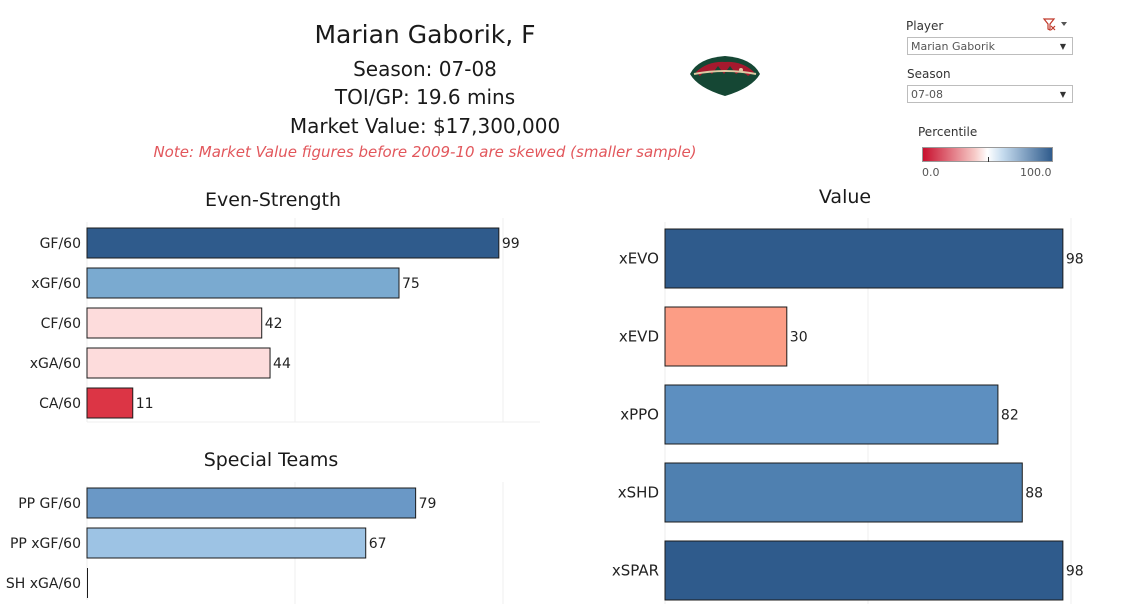 The width and height of the screenshot is (1122, 604). Describe the element at coordinates (274, 324) in the screenshot. I see `data-label: 42` at that location.